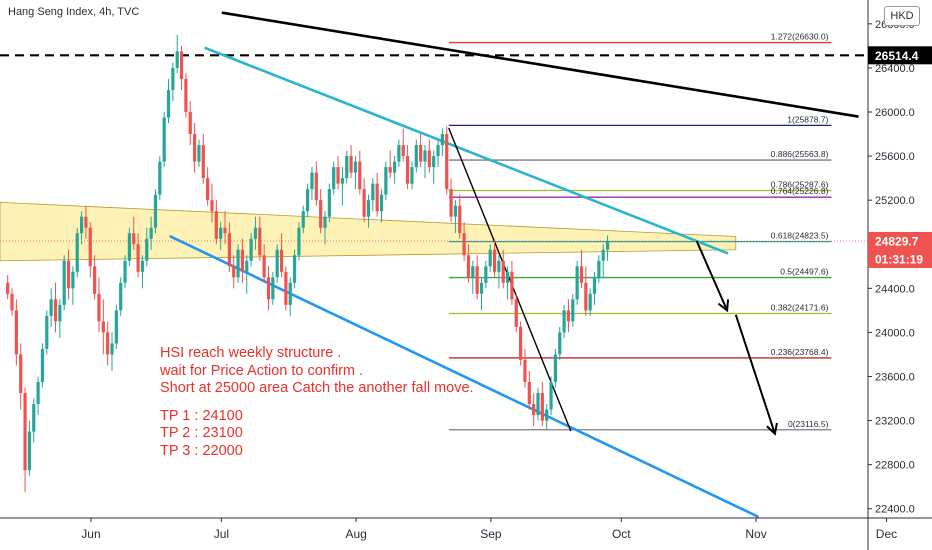 The image size is (932, 550). What do you see at coordinates (510, 279) in the screenshot?
I see `drop-leg-line` at bounding box center [510, 279].